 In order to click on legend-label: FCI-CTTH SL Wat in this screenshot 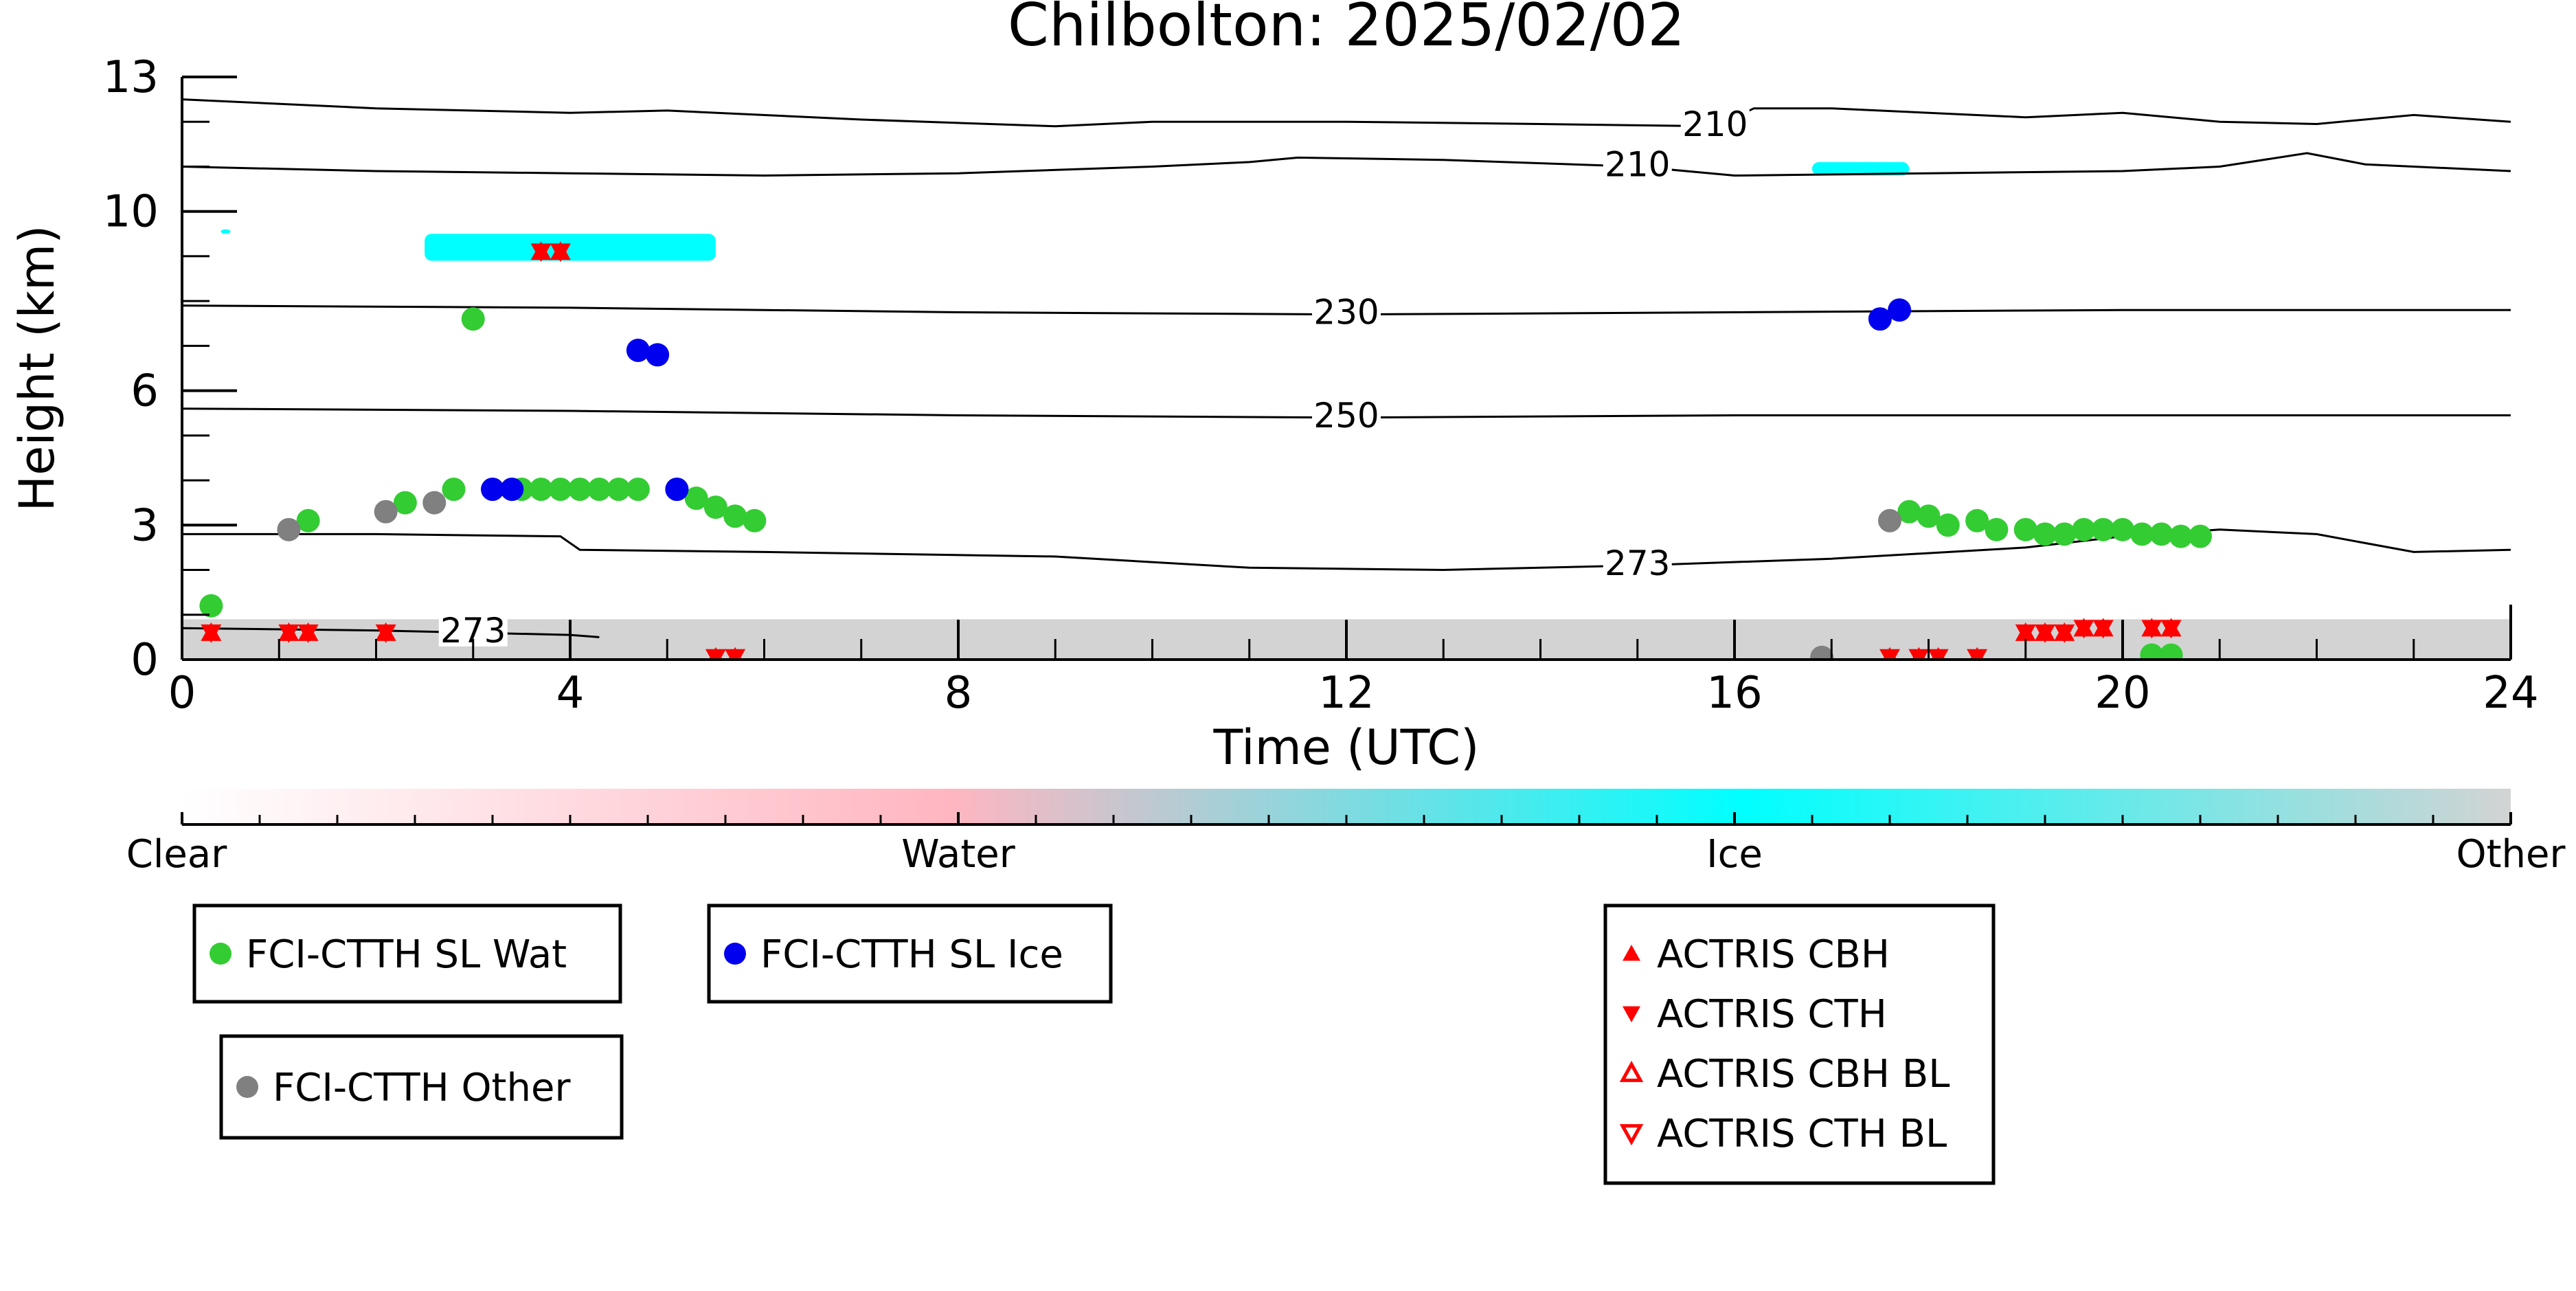, I will do `click(406, 954)`.